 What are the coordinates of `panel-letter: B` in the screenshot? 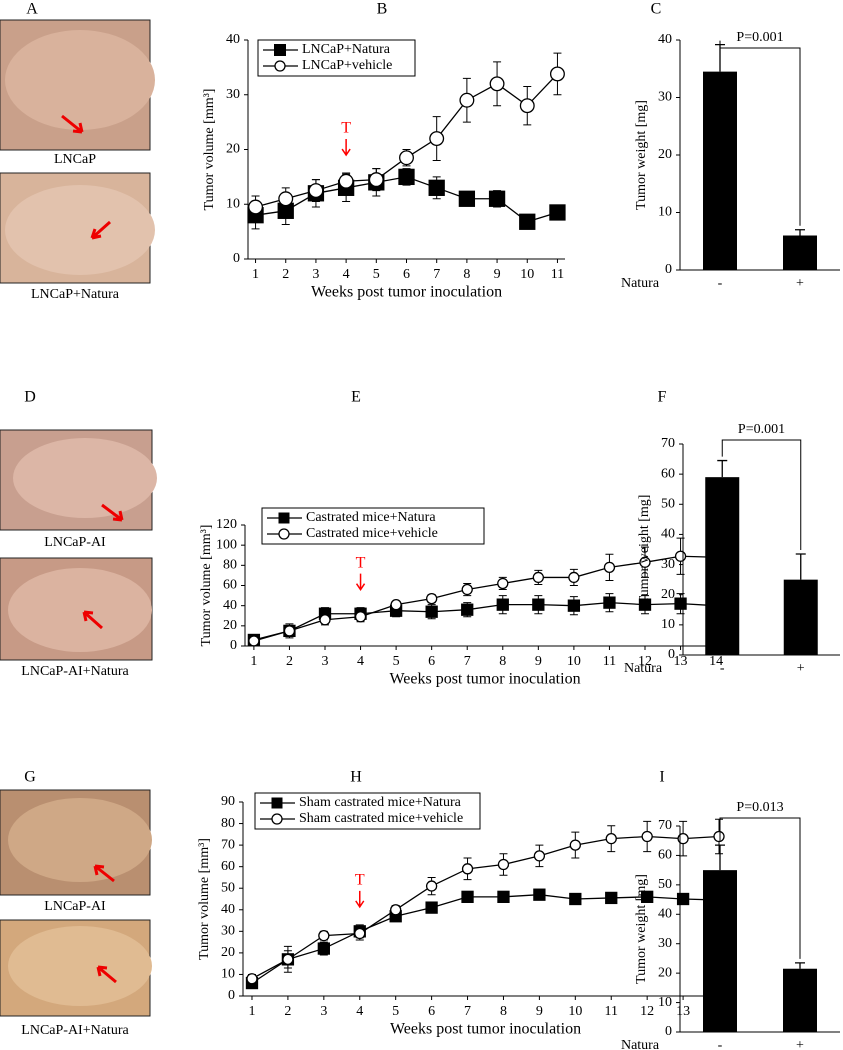 It's located at (382, 9).